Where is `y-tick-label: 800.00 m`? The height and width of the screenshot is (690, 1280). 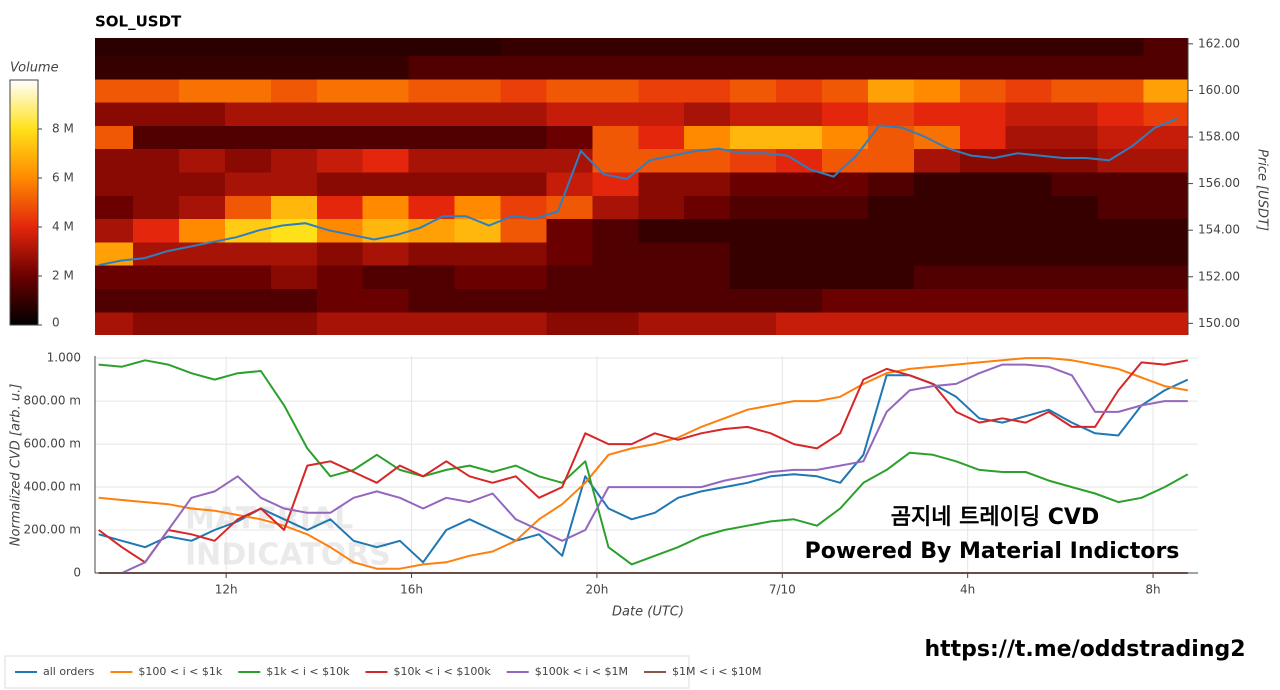
y-tick-label: 800.00 m is located at coordinates (53, 401).